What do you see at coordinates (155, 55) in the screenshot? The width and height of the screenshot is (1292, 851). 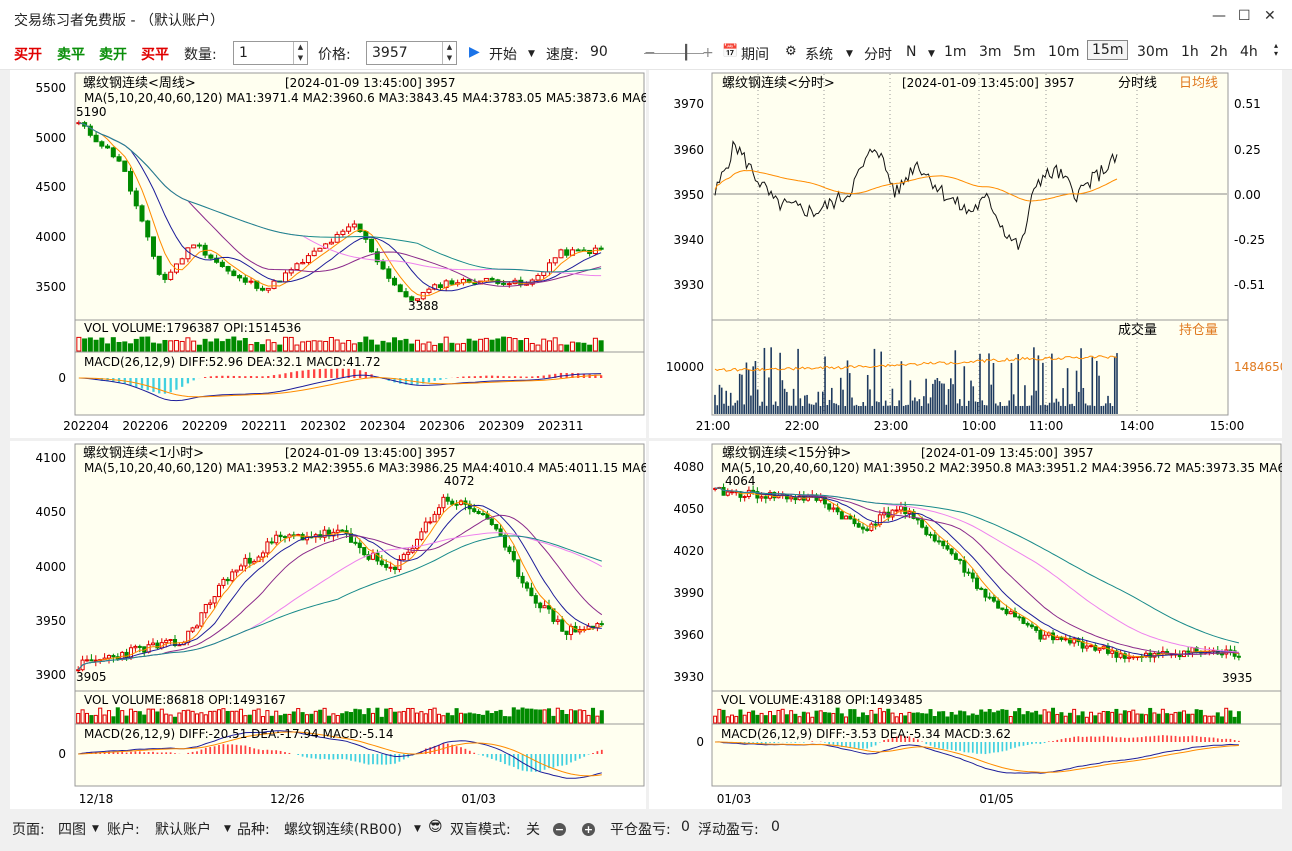 I see `buy-close-button: 买平` at bounding box center [155, 55].